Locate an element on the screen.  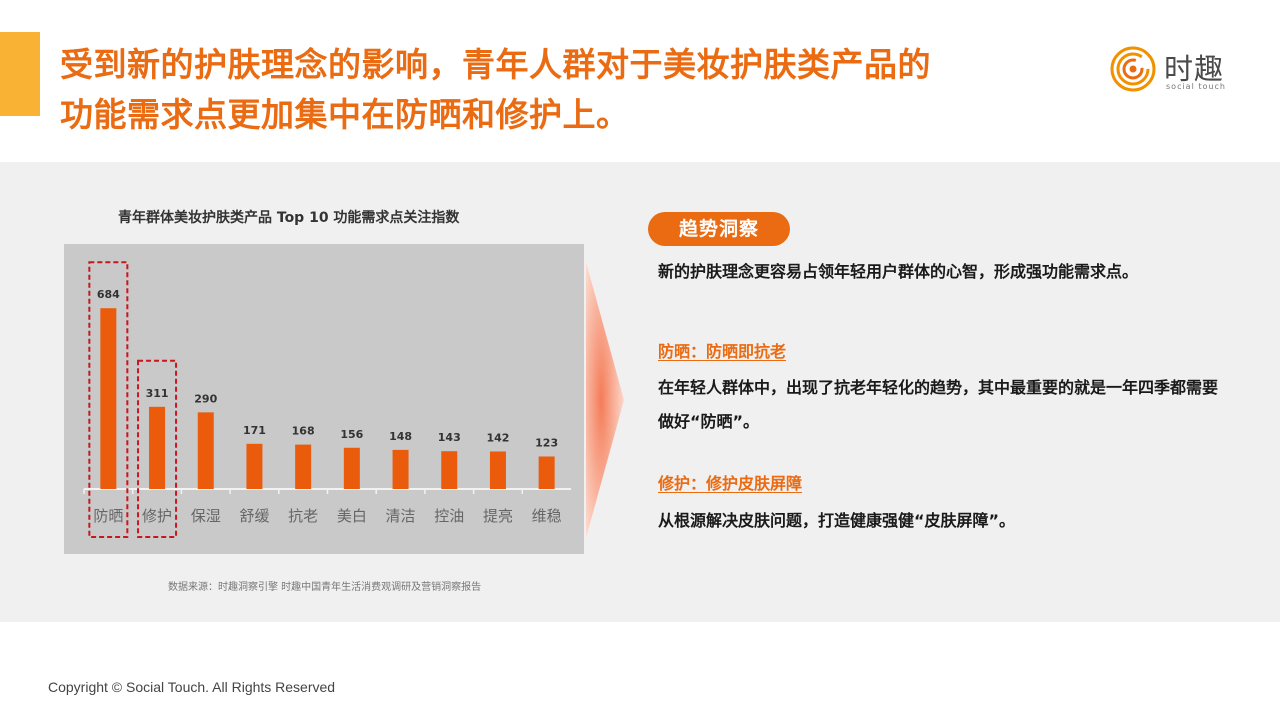
x-tick-label: 控油 is located at coordinates (449, 516).